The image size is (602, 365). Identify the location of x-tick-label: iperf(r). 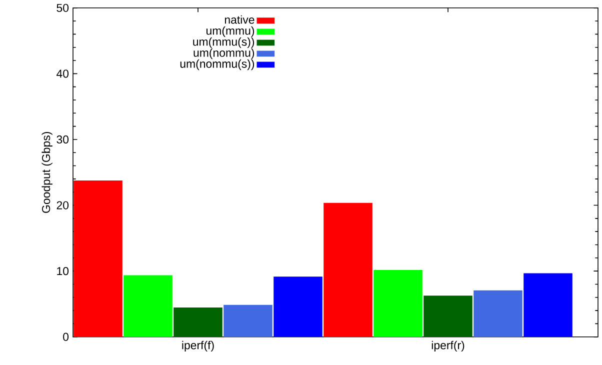
(448, 346).